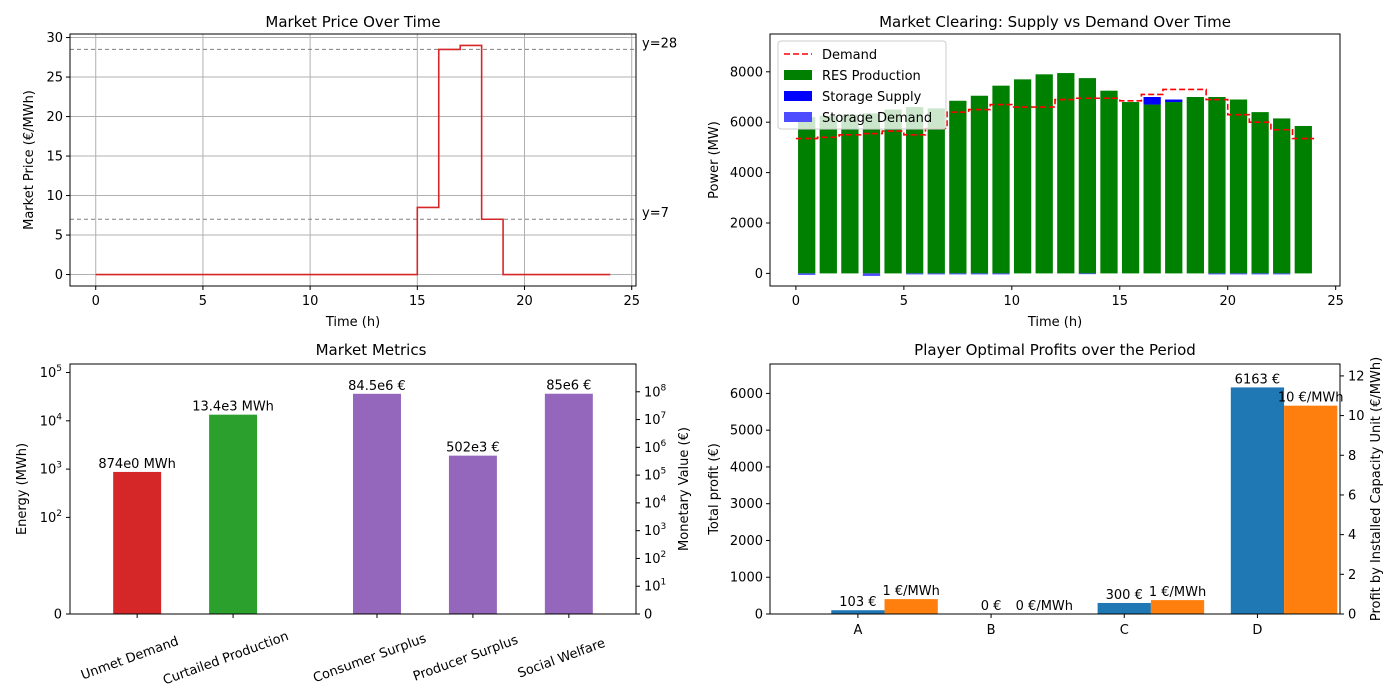 The height and width of the screenshot is (700, 1400). I want to click on profit-category-label: B, so click(991, 630).